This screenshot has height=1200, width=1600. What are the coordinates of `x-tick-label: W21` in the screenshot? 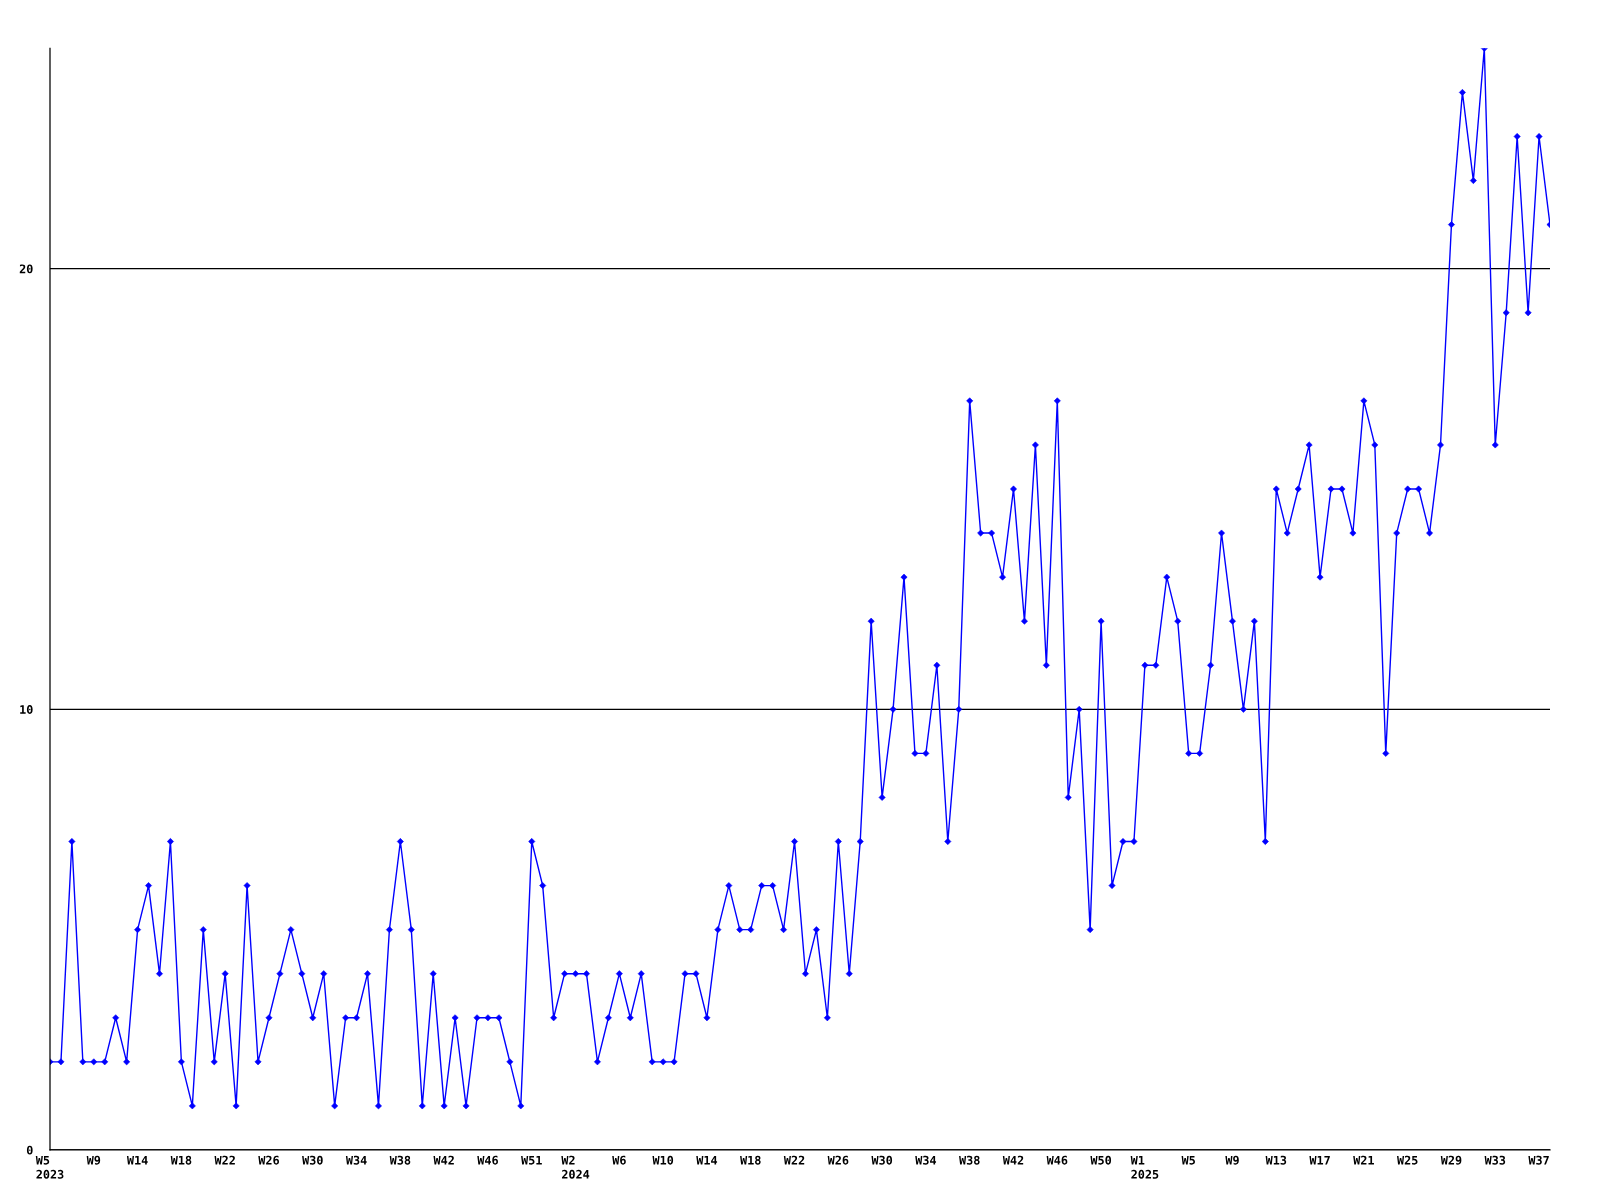 It's located at (1363, 1160).